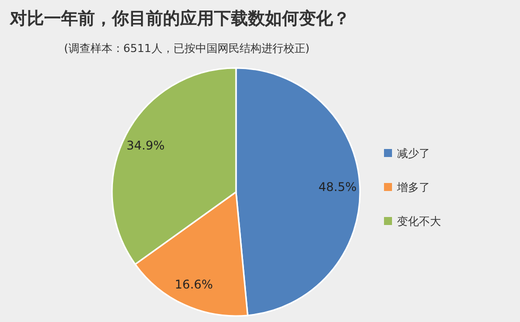  What do you see at coordinates (413, 153) in the screenshot?
I see `legend-label: 减少了` at bounding box center [413, 153].